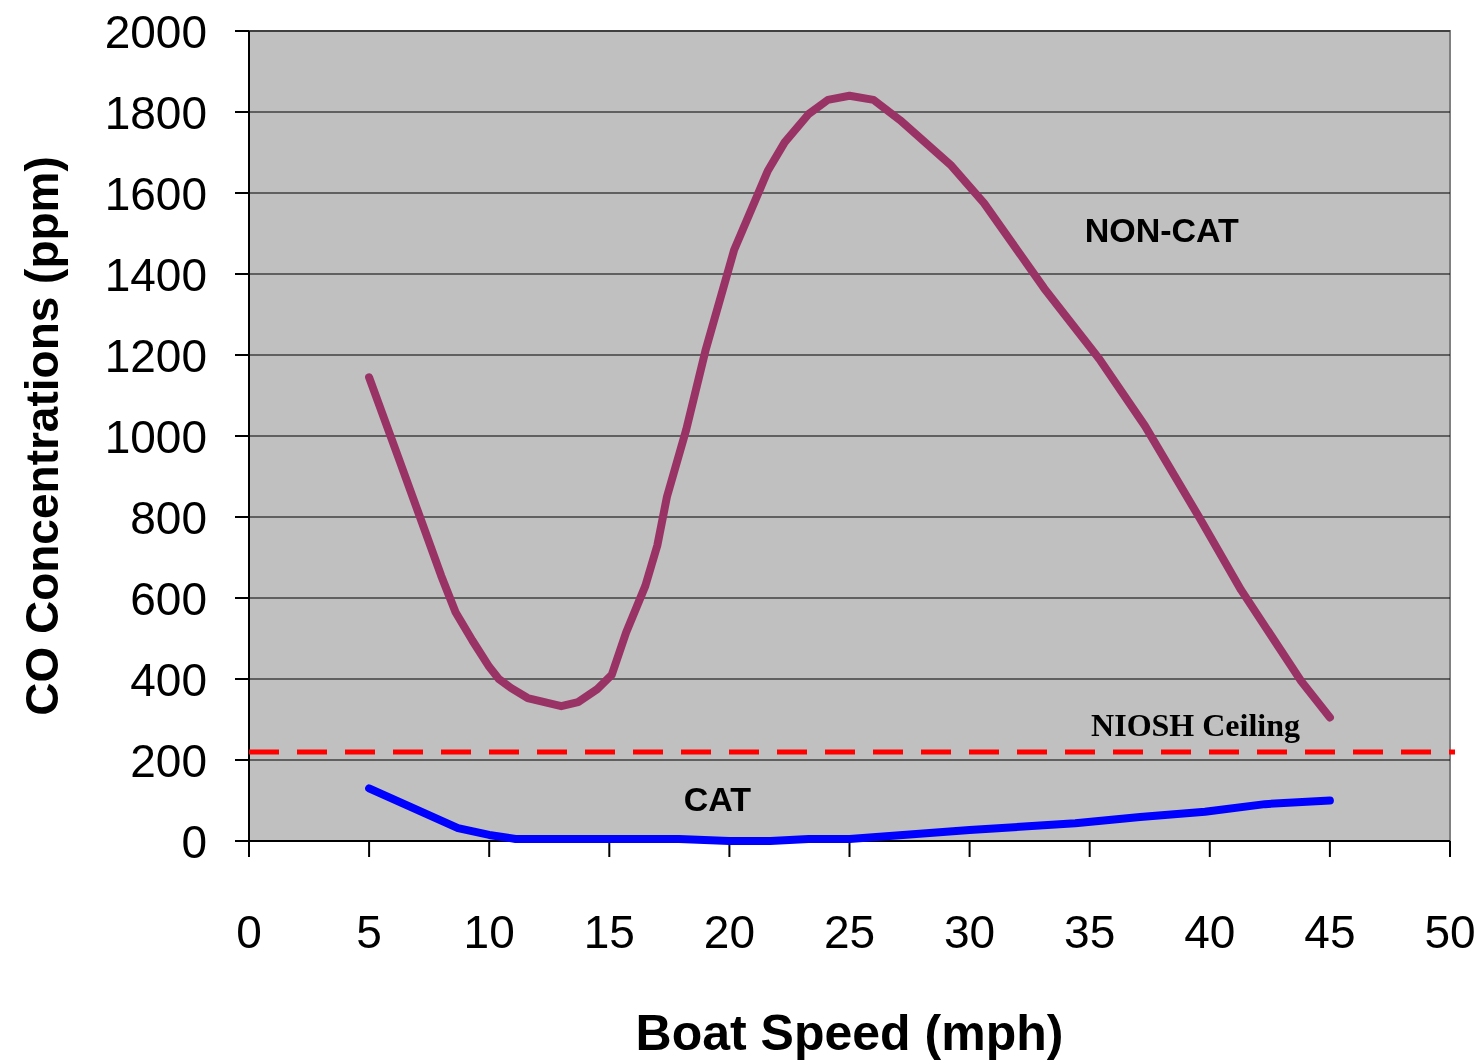 This screenshot has height=1064, width=1483. What do you see at coordinates (155, 436) in the screenshot?
I see `y-tick-label: 1000` at bounding box center [155, 436].